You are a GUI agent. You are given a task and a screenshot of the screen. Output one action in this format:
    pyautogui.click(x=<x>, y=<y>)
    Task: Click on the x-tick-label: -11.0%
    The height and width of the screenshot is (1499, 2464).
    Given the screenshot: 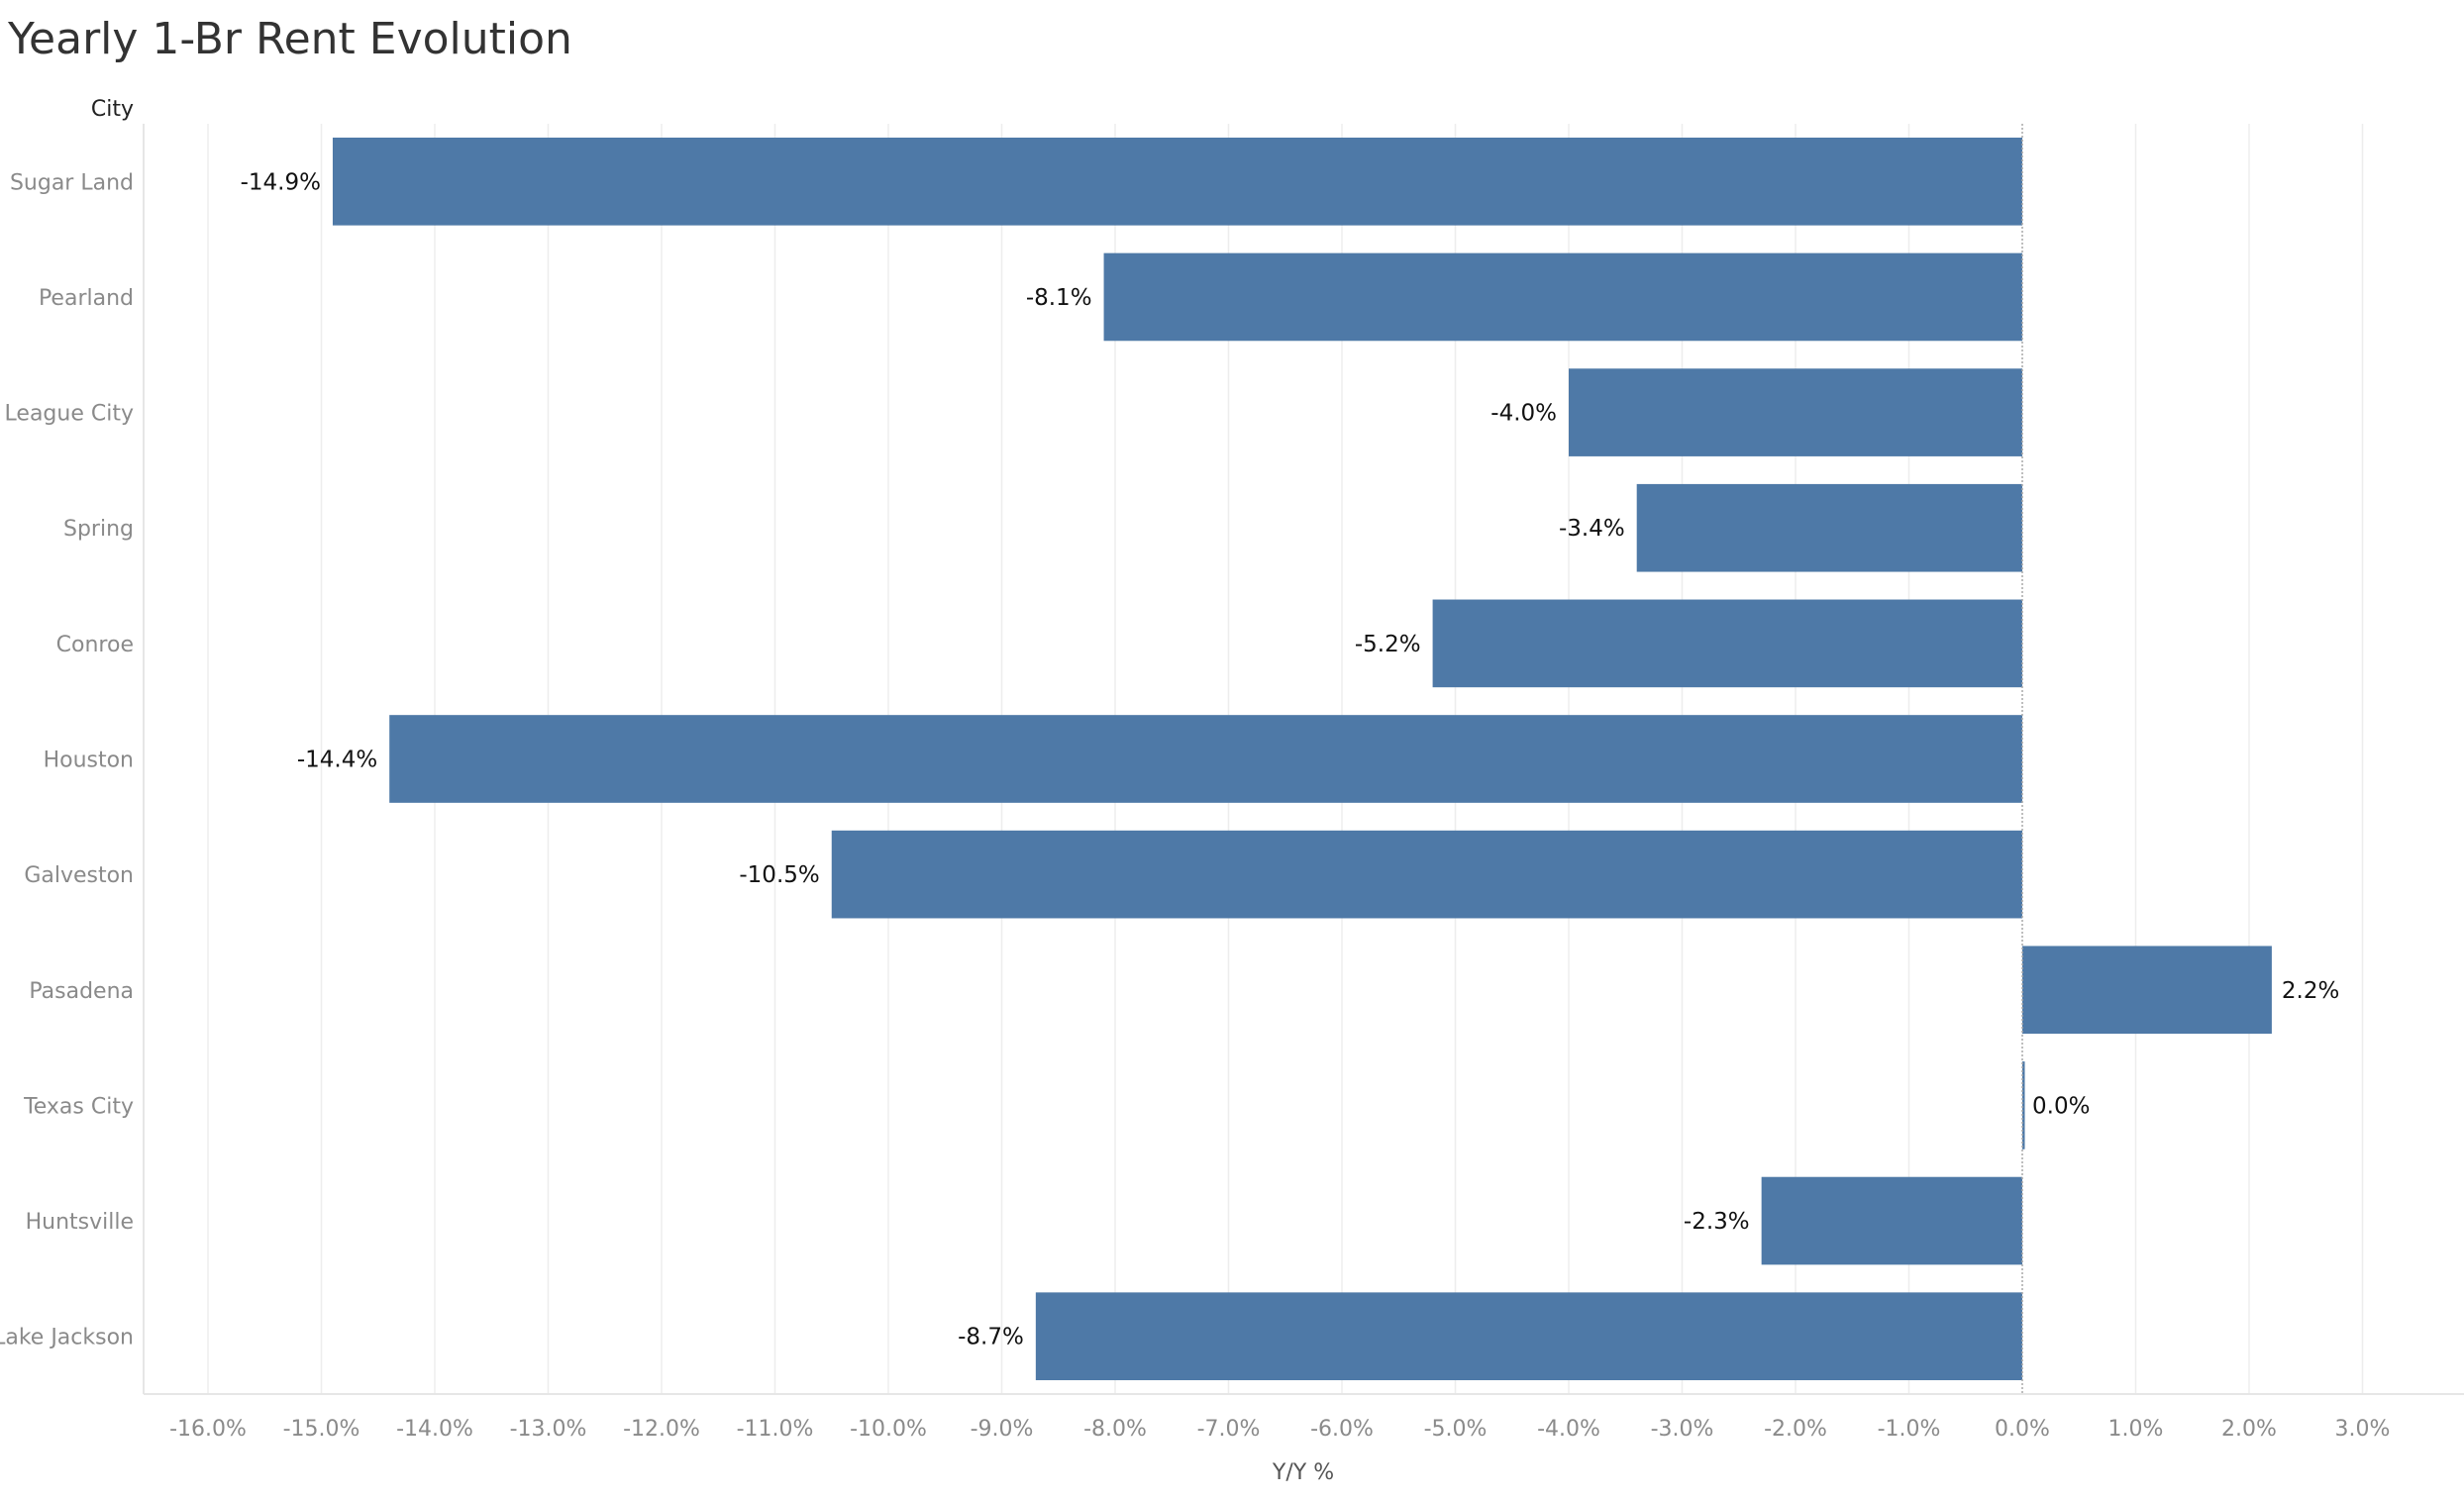 What is the action you would take?
    pyautogui.click(x=775, y=1430)
    